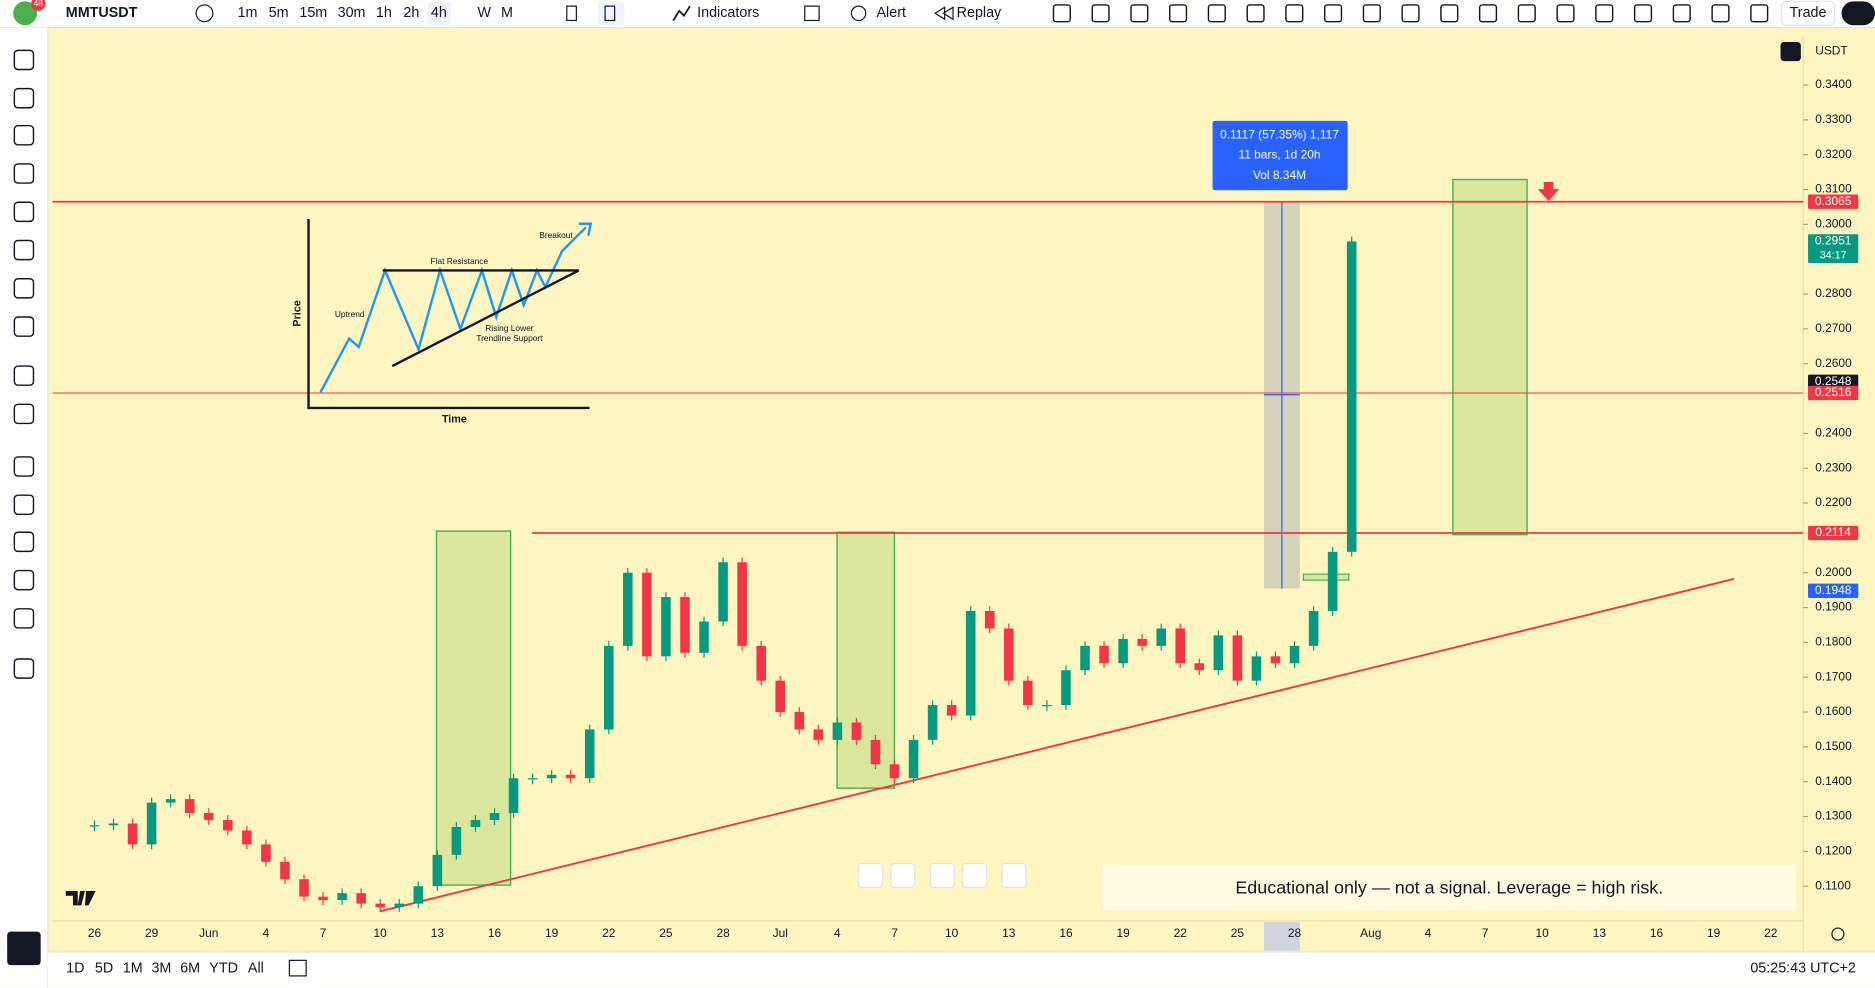 The image size is (1875, 988). Describe the element at coordinates (133, 969) in the screenshot. I see `range-button: 1M` at that location.